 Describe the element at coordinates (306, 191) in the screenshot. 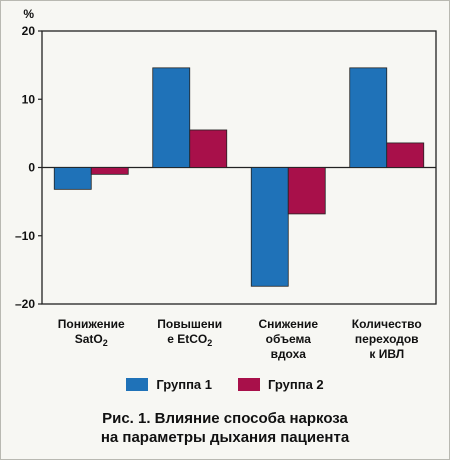

I see `bar-series2-cat3` at that location.